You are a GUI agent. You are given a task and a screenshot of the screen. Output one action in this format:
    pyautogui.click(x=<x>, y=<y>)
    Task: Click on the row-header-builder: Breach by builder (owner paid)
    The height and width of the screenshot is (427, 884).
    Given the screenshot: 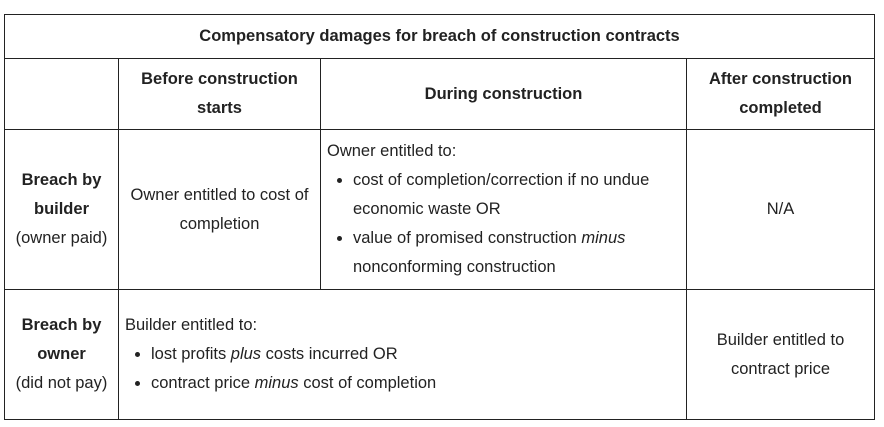 What is the action you would take?
    pyautogui.click(x=61, y=209)
    